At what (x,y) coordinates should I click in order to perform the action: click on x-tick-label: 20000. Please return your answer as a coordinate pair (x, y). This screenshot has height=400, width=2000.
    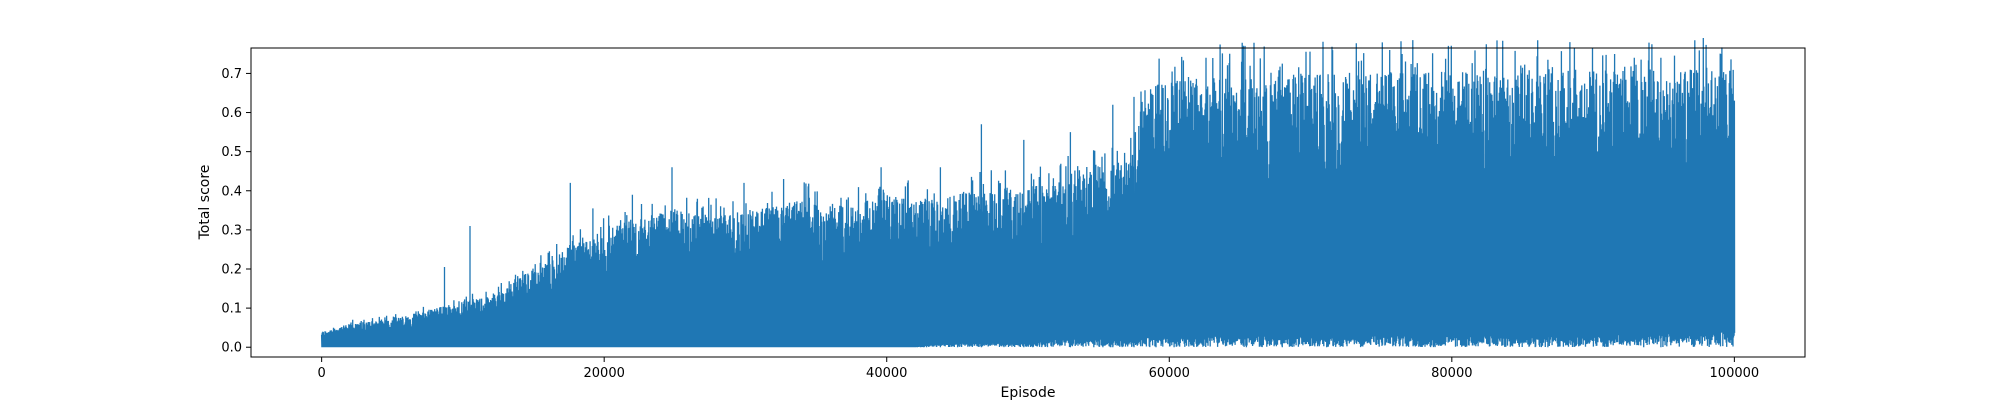
    Looking at the image, I should click on (604, 373).